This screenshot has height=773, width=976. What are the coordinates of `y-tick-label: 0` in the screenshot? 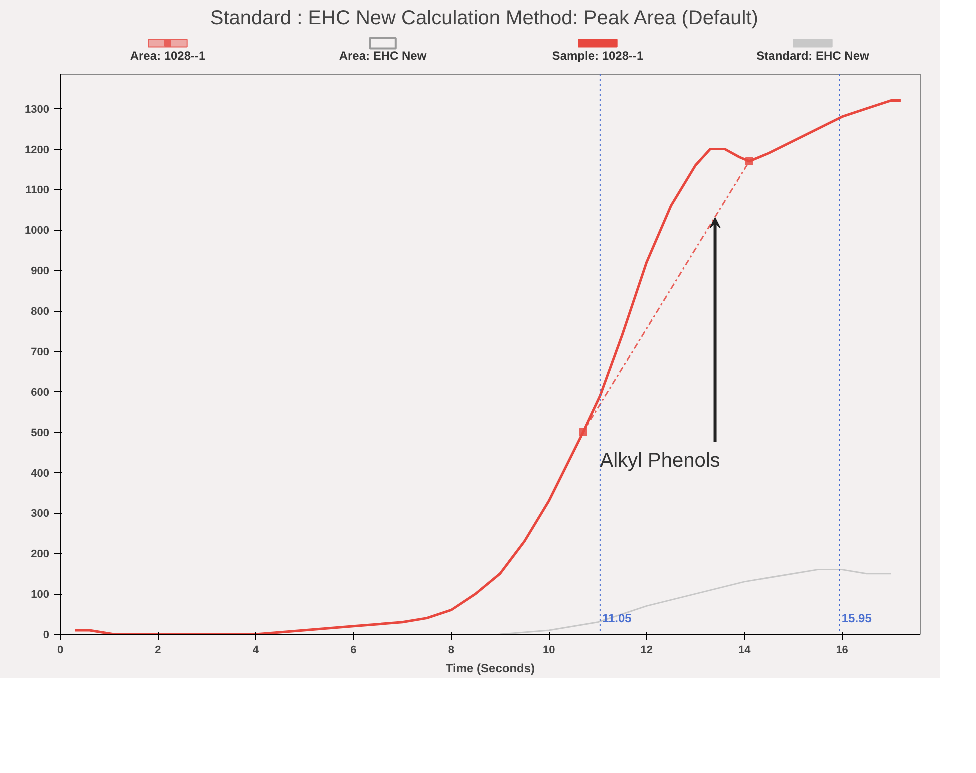 It's located at (46, 636).